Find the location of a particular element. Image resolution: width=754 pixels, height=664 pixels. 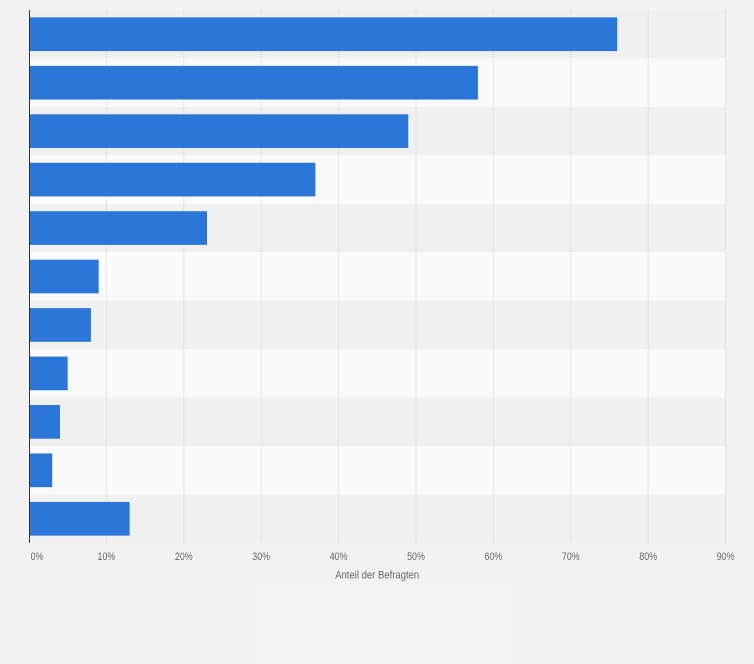

svg-text: 50% is located at coordinates (416, 557).